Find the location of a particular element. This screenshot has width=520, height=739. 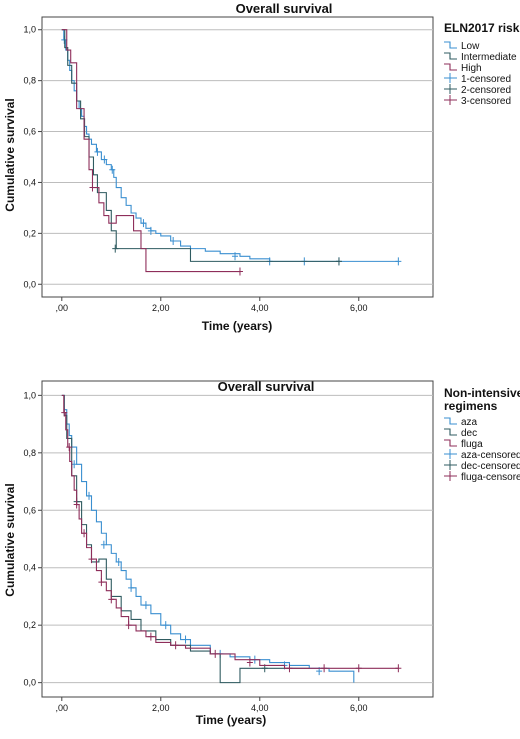

legend-entry: dec is located at coordinates (469, 433).